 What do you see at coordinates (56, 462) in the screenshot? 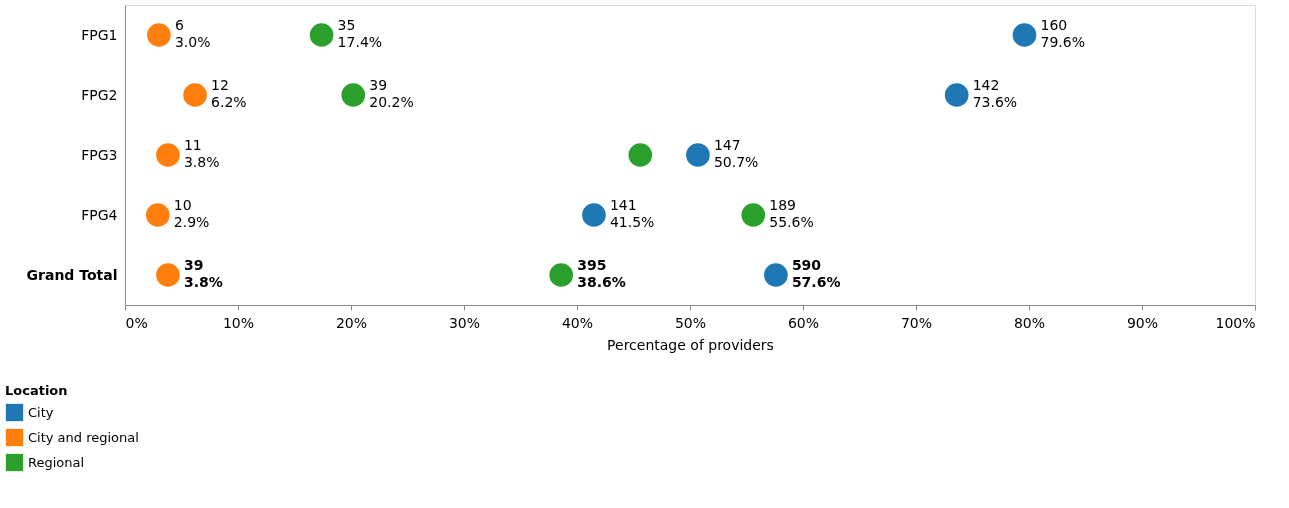
I see `legend-label: Regional` at bounding box center [56, 462].